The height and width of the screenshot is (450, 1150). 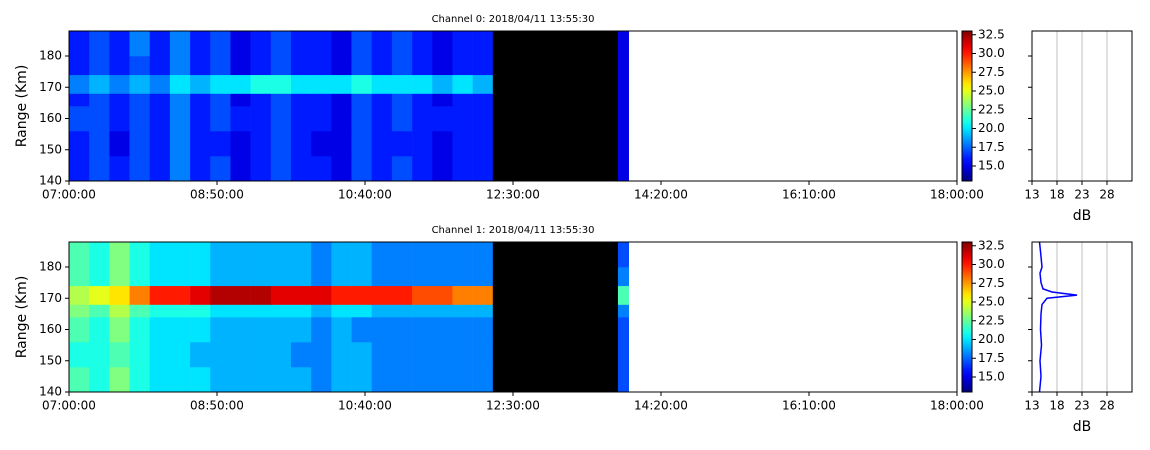 I want to click on colorbar-tick-label: 22.5, so click(x=991, y=320).